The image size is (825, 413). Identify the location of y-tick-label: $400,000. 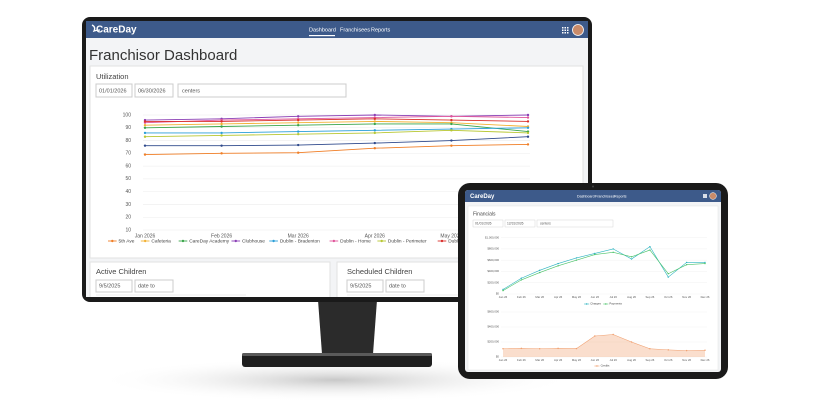
(493, 271).